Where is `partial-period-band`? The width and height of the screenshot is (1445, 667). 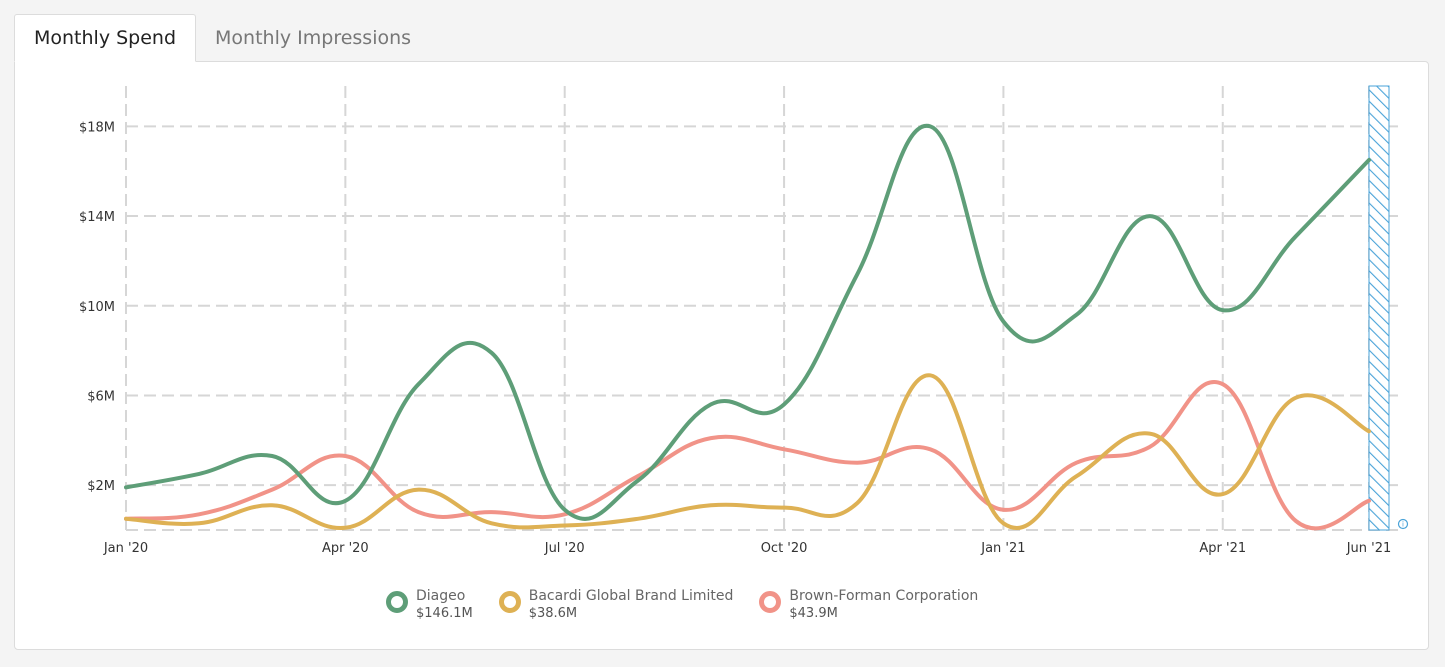
partial-period-band is located at coordinates (1379, 308).